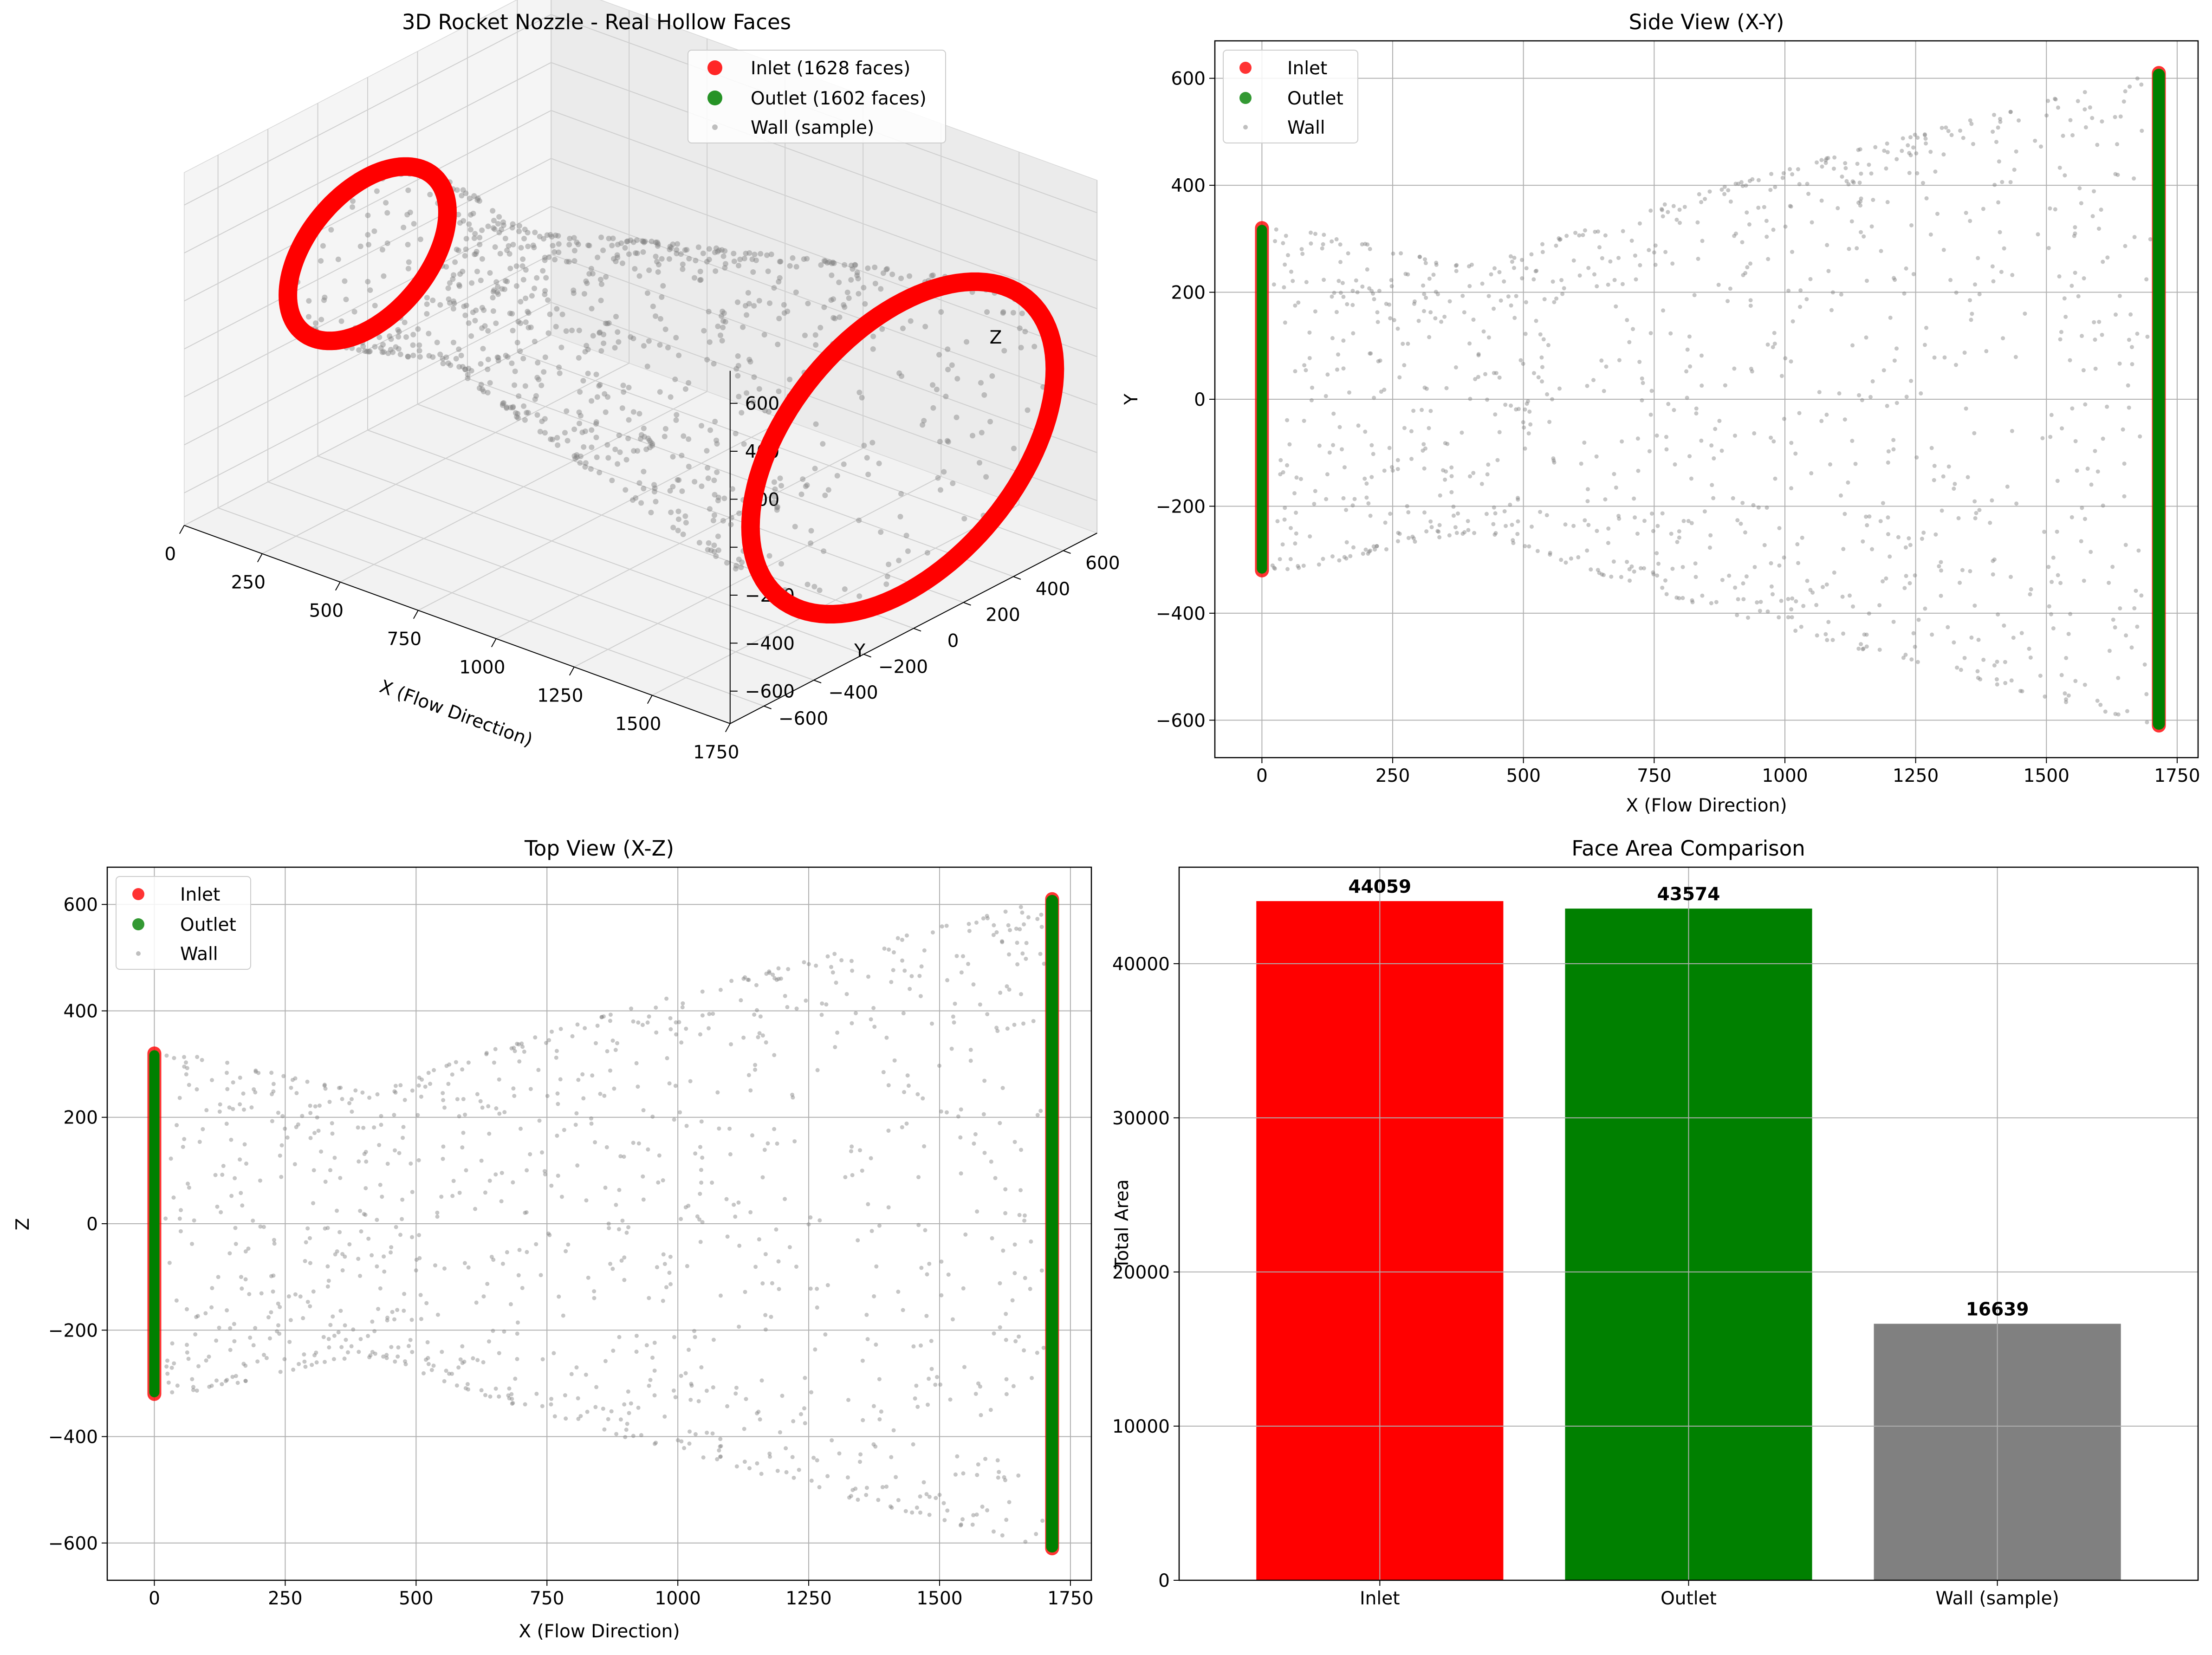 The height and width of the screenshot is (1655, 2212). Describe the element at coordinates (953, 641) in the screenshot. I see `y-tick-label: 0` at that location.